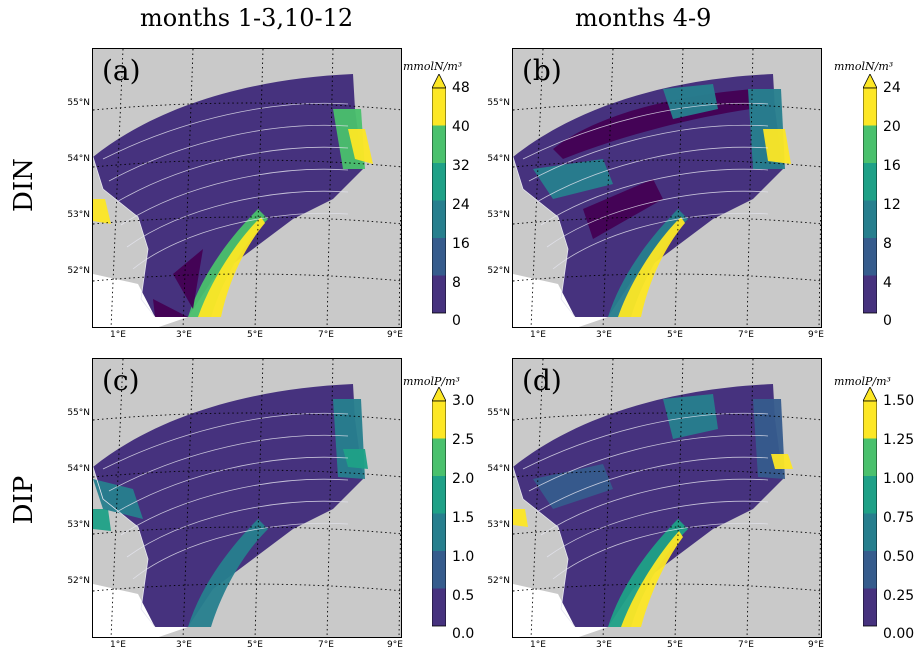 The height and width of the screenshot is (654, 915). What do you see at coordinates (542, 380) in the screenshot?
I see `panel-label-d: (d)` at bounding box center [542, 380].